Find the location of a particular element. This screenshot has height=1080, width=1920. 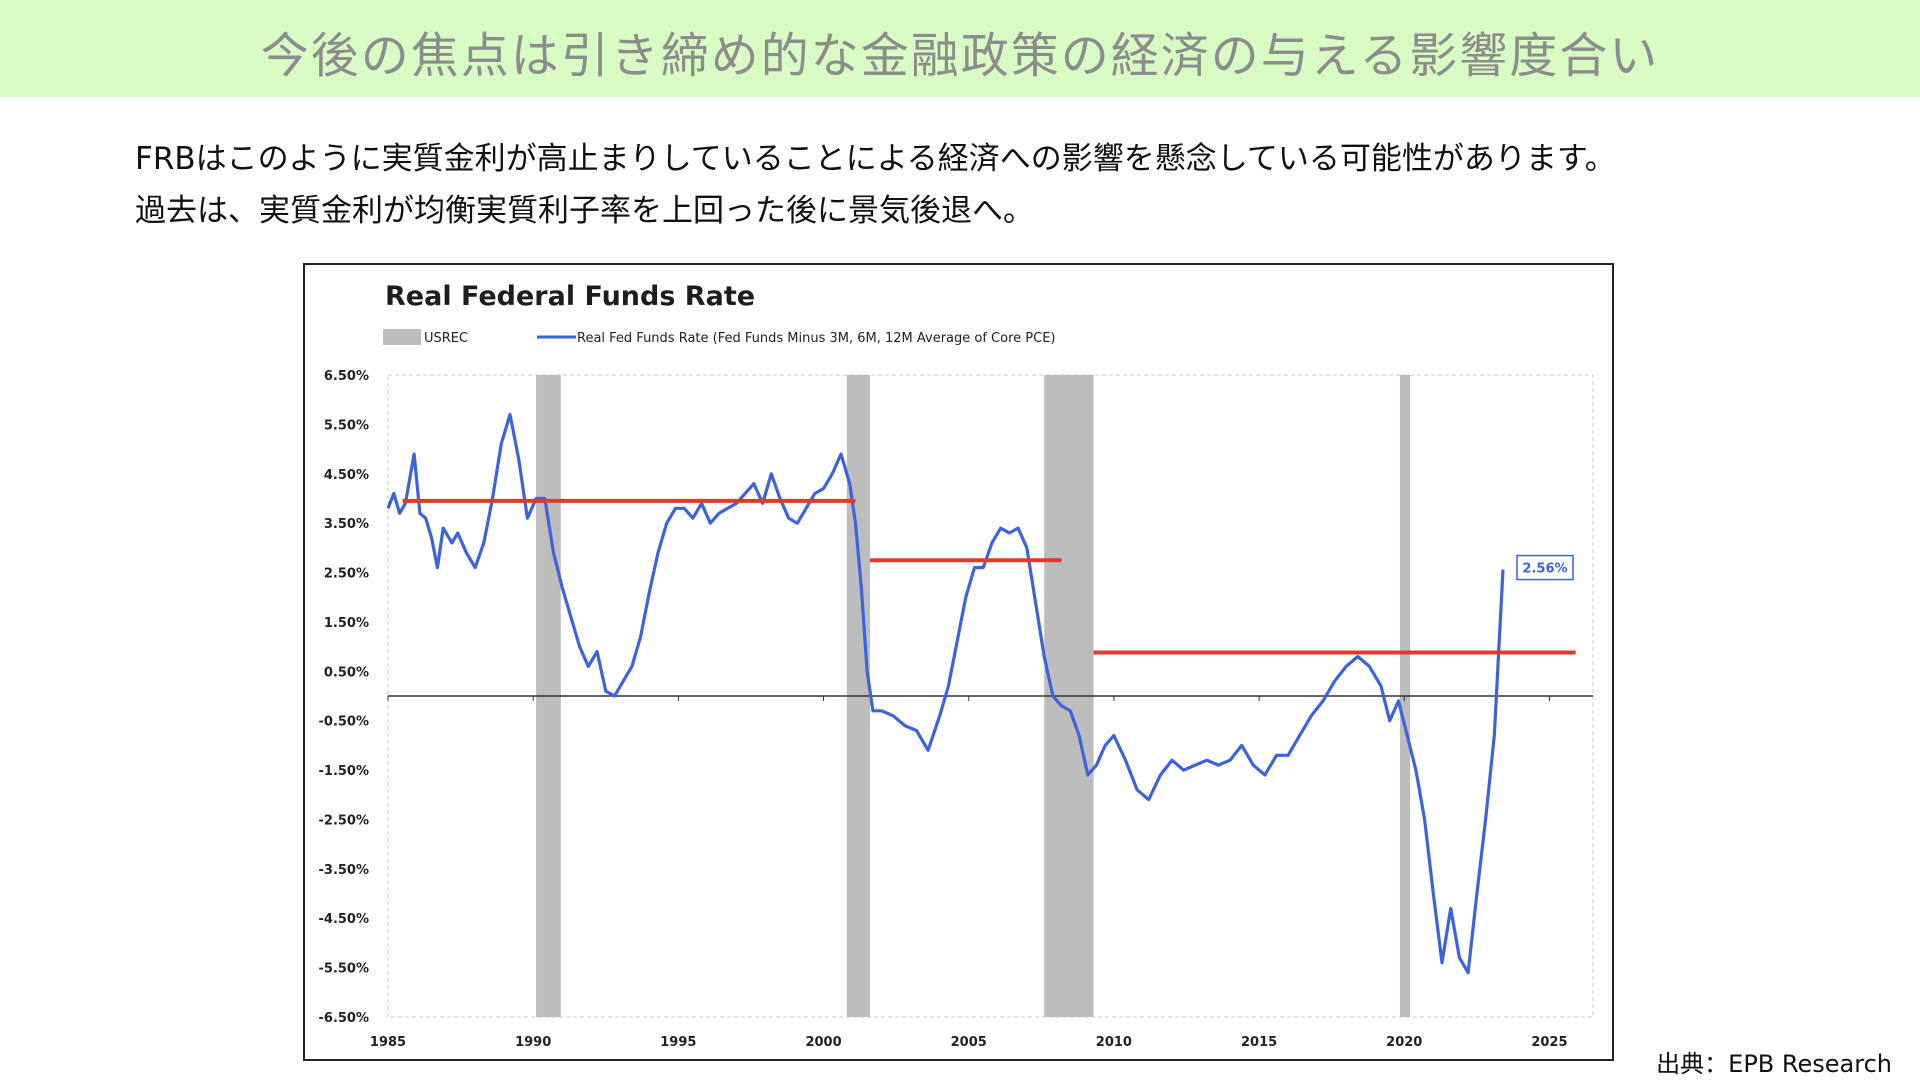

y-tick-label: -1.50% is located at coordinates (344, 771).